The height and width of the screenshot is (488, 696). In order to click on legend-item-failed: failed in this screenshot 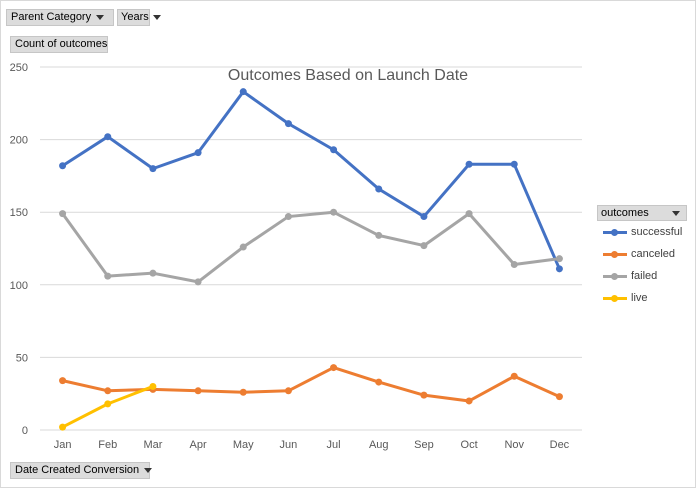, I will do `click(642, 276)`.